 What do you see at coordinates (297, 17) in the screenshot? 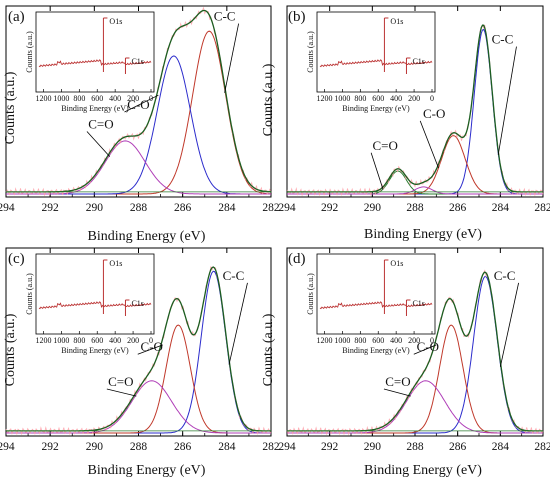
I see `panel-label: (b)` at bounding box center [297, 17].